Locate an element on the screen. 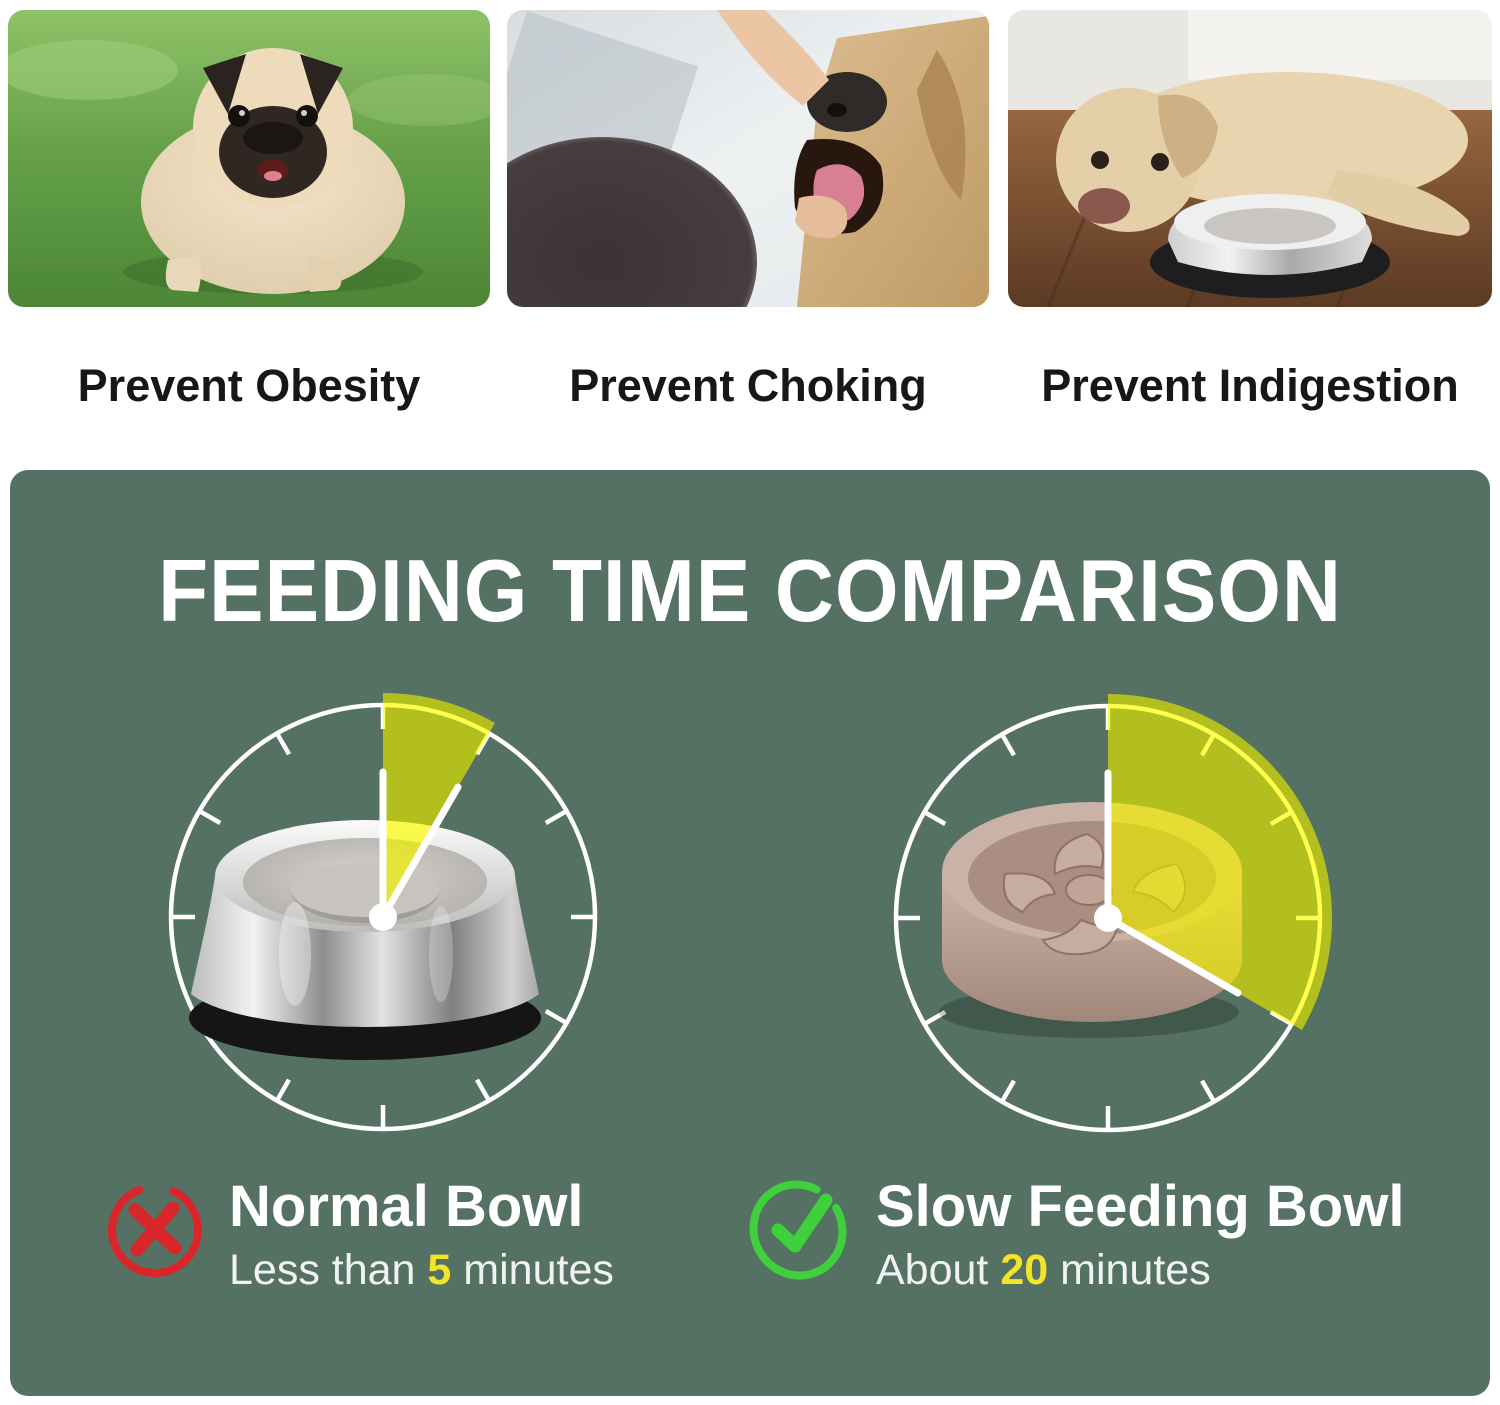 Image resolution: width=1500 pixels, height=1405 pixels. person-hair is located at coordinates (632, 222).